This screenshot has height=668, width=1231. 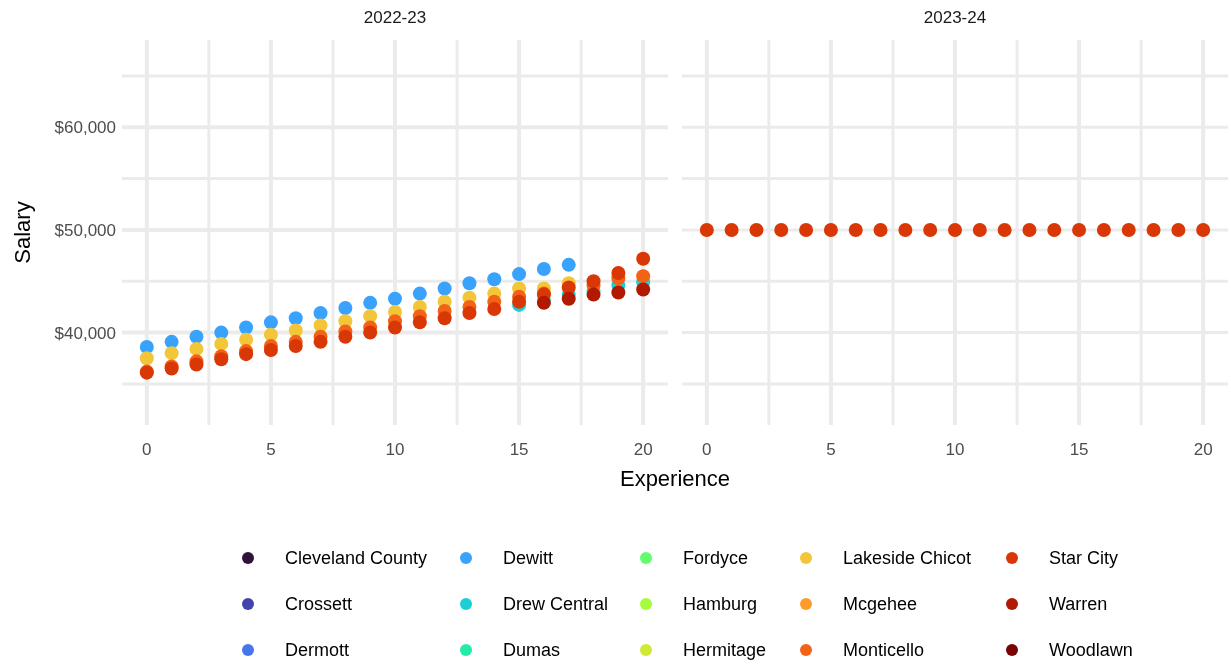 I want to click on legend-label: Dermott, so click(x=317, y=650).